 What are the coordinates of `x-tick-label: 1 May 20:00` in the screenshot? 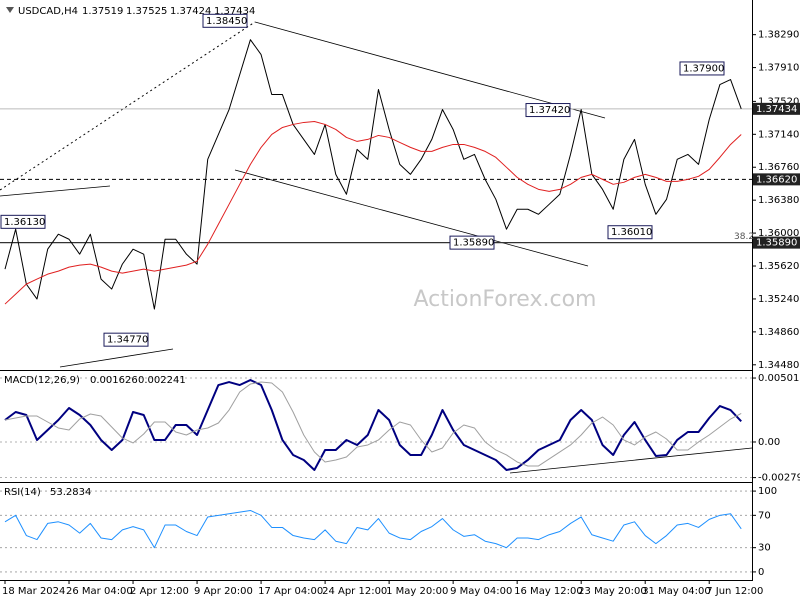 It's located at (417, 591).